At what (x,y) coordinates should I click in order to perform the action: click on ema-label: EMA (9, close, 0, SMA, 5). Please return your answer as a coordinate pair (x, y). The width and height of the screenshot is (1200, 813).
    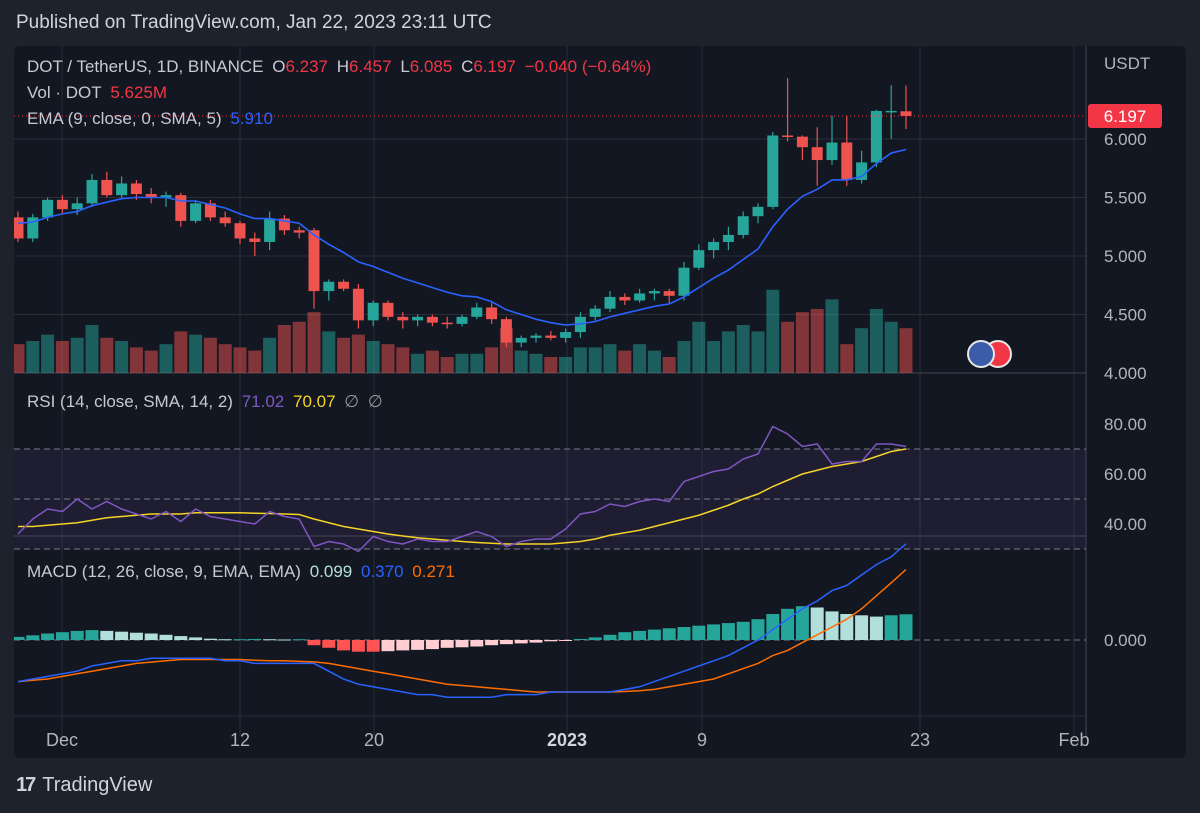
    Looking at the image, I should click on (124, 118).